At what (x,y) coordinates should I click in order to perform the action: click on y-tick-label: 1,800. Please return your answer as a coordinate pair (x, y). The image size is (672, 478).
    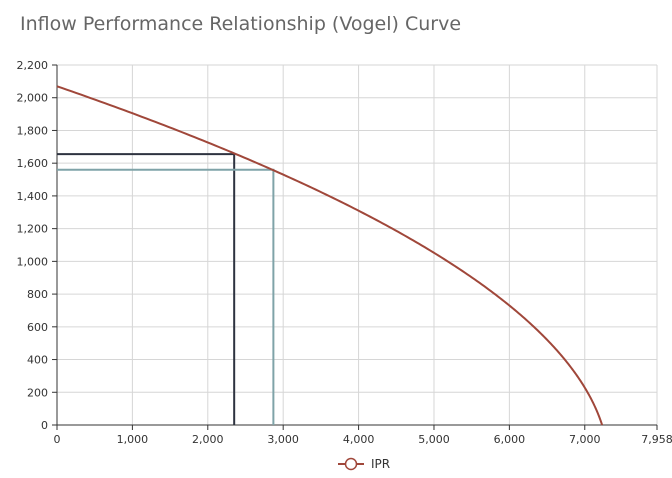
    Looking at the image, I should click on (33, 130).